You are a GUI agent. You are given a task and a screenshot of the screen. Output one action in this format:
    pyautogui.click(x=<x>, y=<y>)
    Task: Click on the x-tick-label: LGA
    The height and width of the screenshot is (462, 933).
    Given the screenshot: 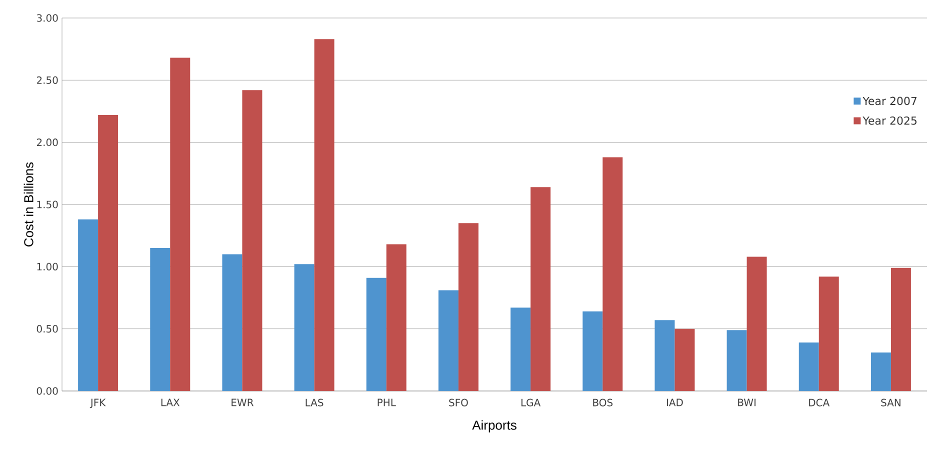 What is the action you would take?
    pyautogui.click(x=531, y=402)
    